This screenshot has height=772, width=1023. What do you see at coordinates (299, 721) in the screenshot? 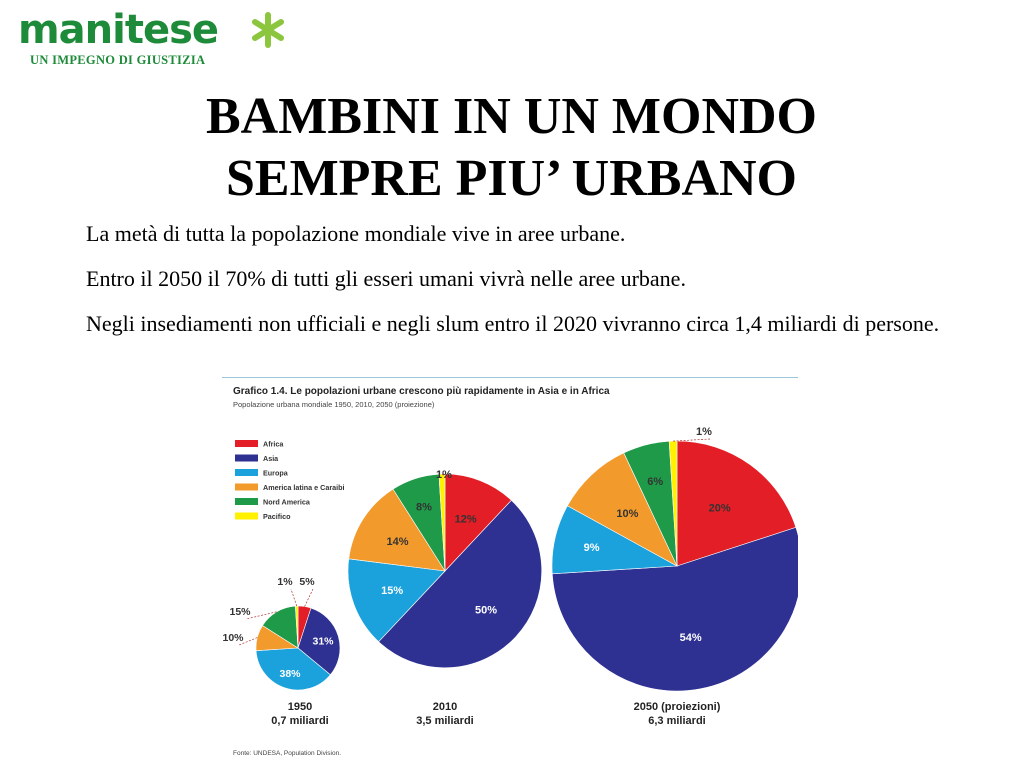
I see `pie-total-0: 0,7 miliardi` at bounding box center [299, 721].